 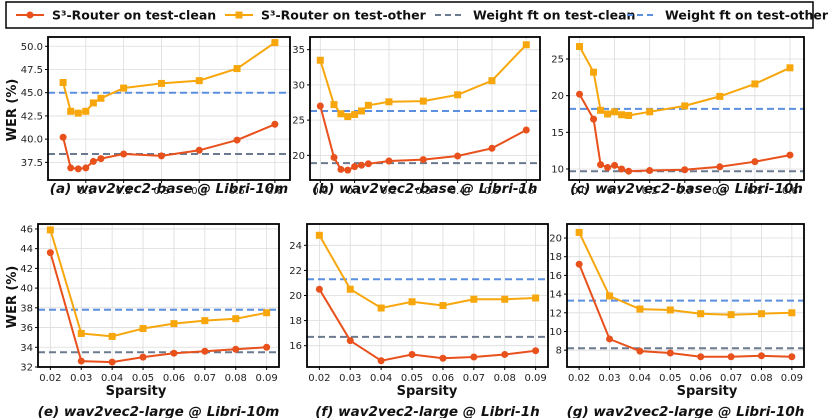 What do you see at coordinates (12, 110) in the screenshot?
I see `ylabel-top: WER (%)` at bounding box center [12, 110].